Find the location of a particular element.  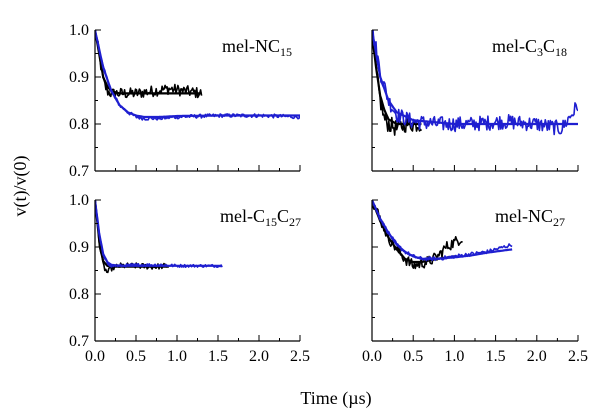

panel-2: mel-C3C18 is located at coordinates (475, 100).